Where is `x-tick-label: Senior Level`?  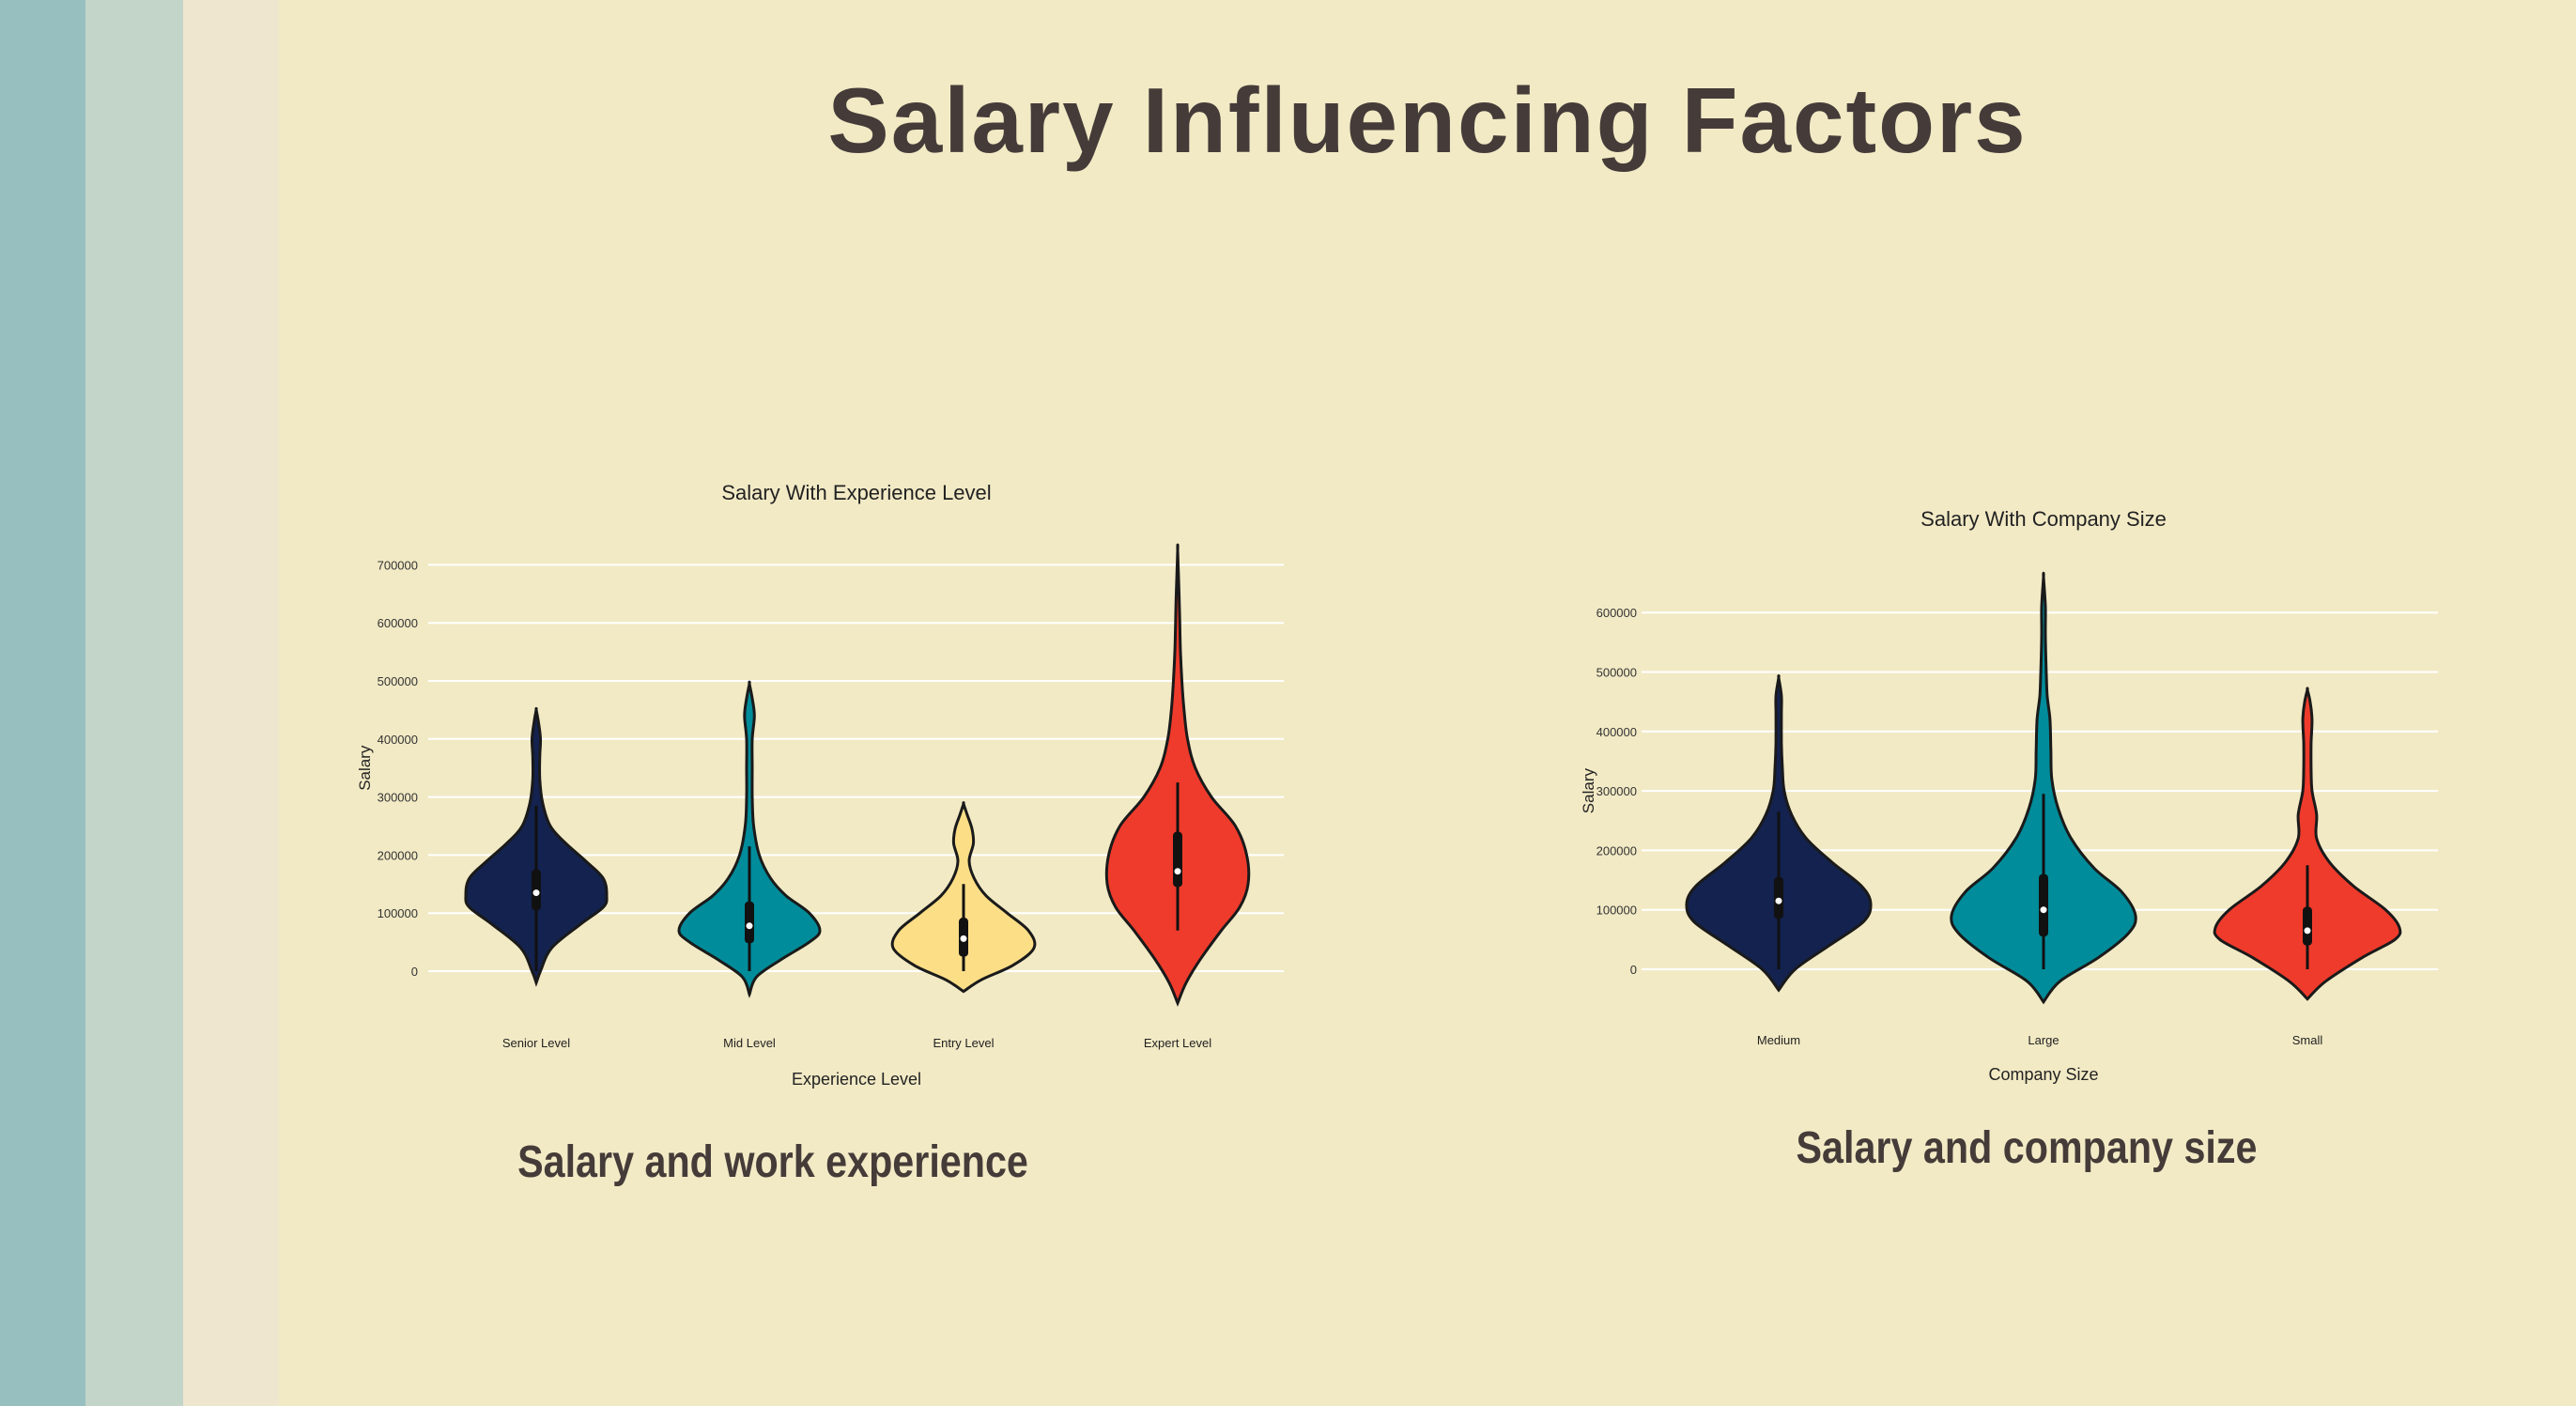
x-tick-label: Senior Level is located at coordinates (536, 1043).